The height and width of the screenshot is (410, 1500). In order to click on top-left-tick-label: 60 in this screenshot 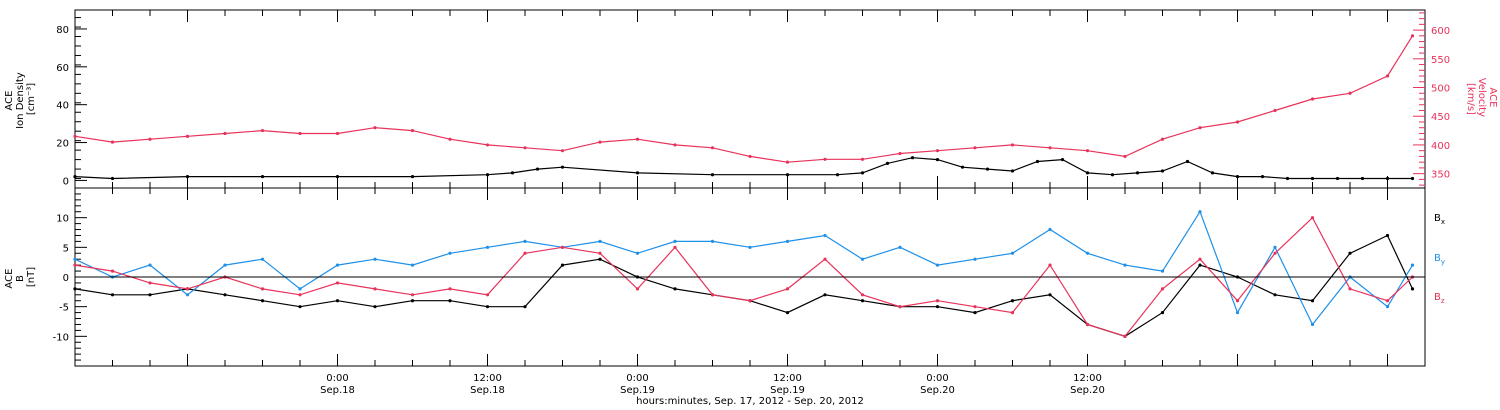, I will do `click(62, 68)`.